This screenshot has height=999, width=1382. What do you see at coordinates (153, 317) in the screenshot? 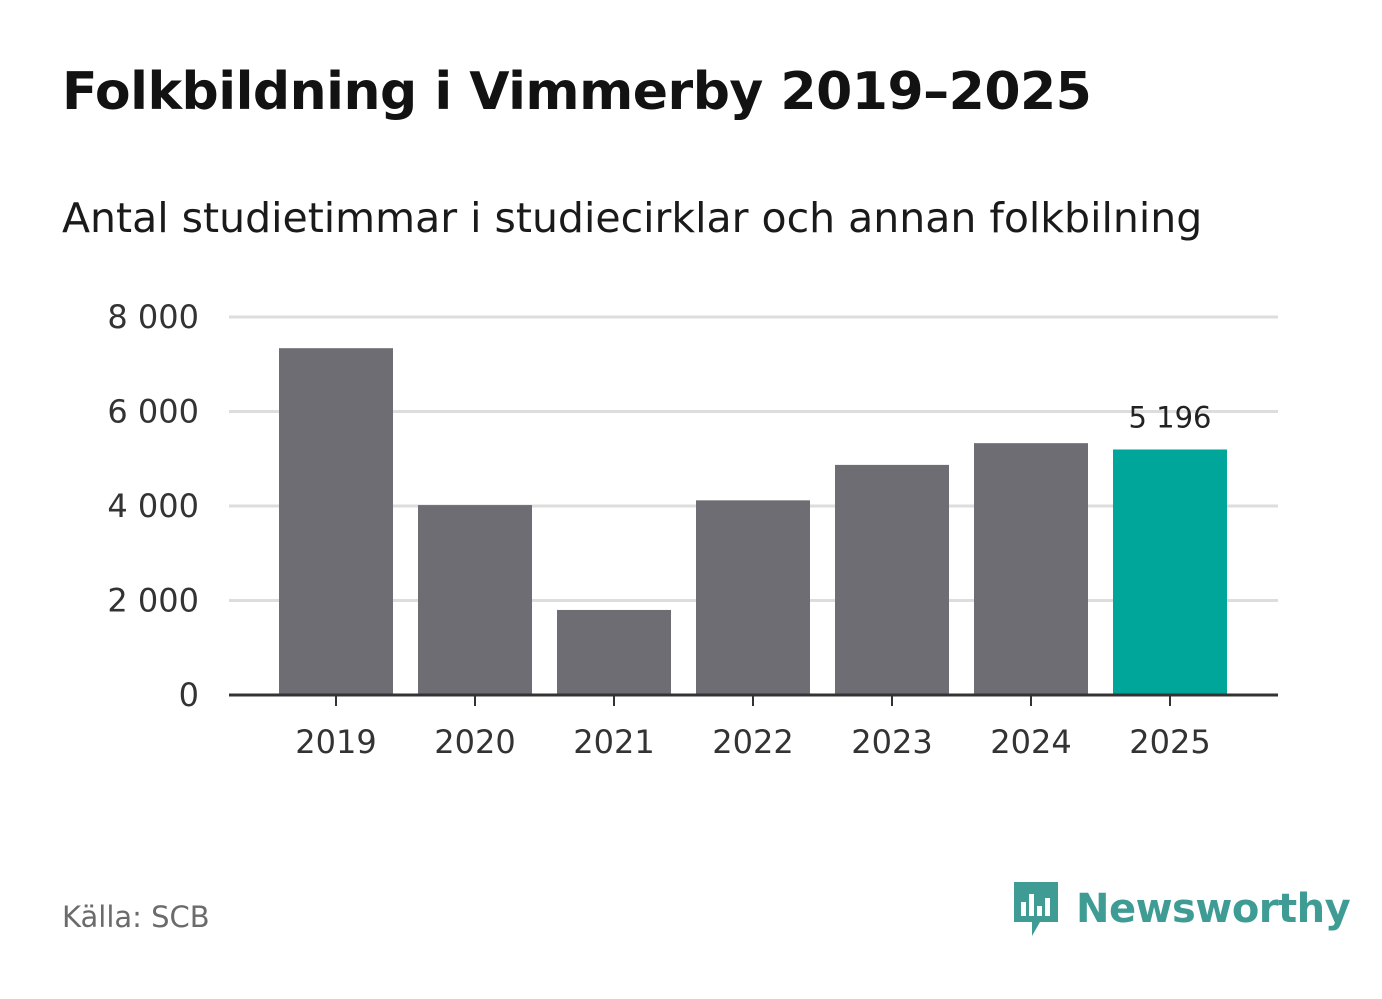
I see `y-tick-label: 8 000` at bounding box center [153, 317].